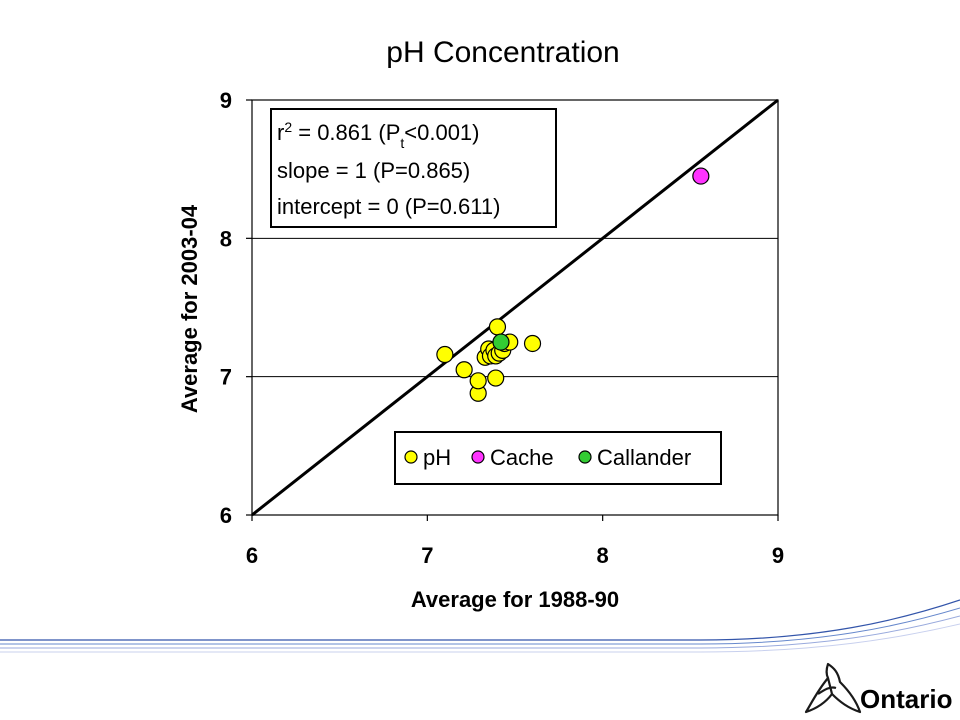 The width and height of the screenshot is (960, 720). Describe the element at coordinates (603, 555) in the screenshot. I see `x-tick-label: 8` at that location.